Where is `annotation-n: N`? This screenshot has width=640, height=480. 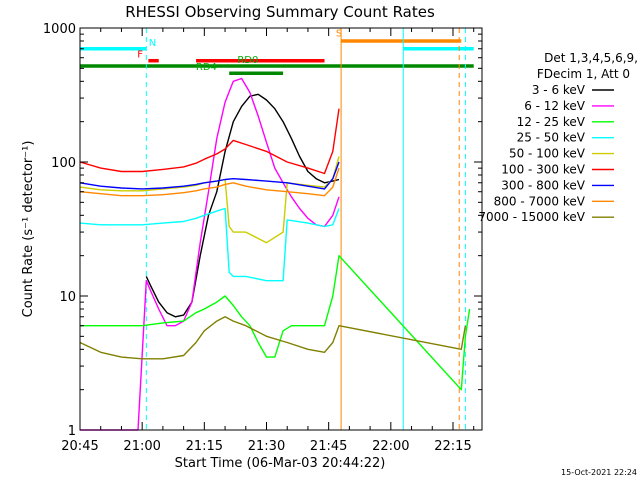
annotation-n: N is located at coordinates (152, 43).